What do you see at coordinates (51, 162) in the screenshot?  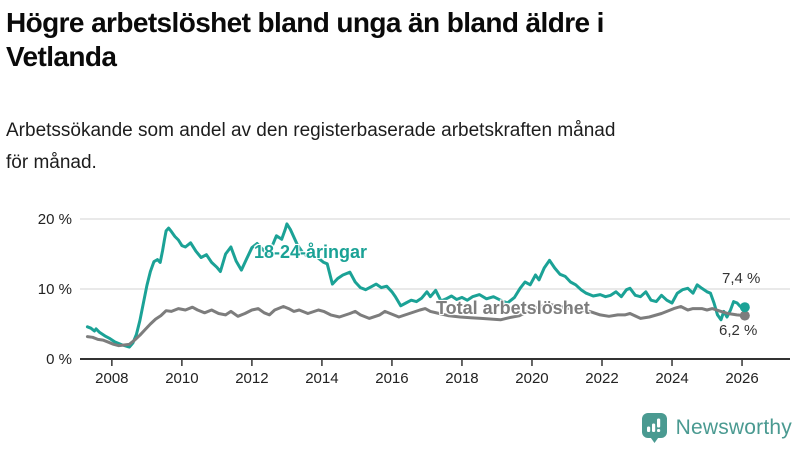 I see `chart-subtitle-line2: för månad.` at bounding box center [51, 162].